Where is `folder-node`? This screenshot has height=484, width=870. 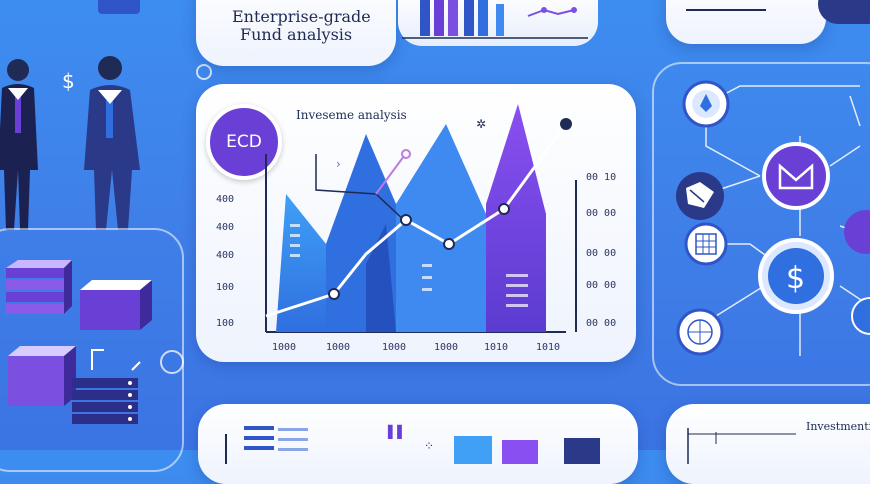 folder-node is located at coordinates (700, 196).